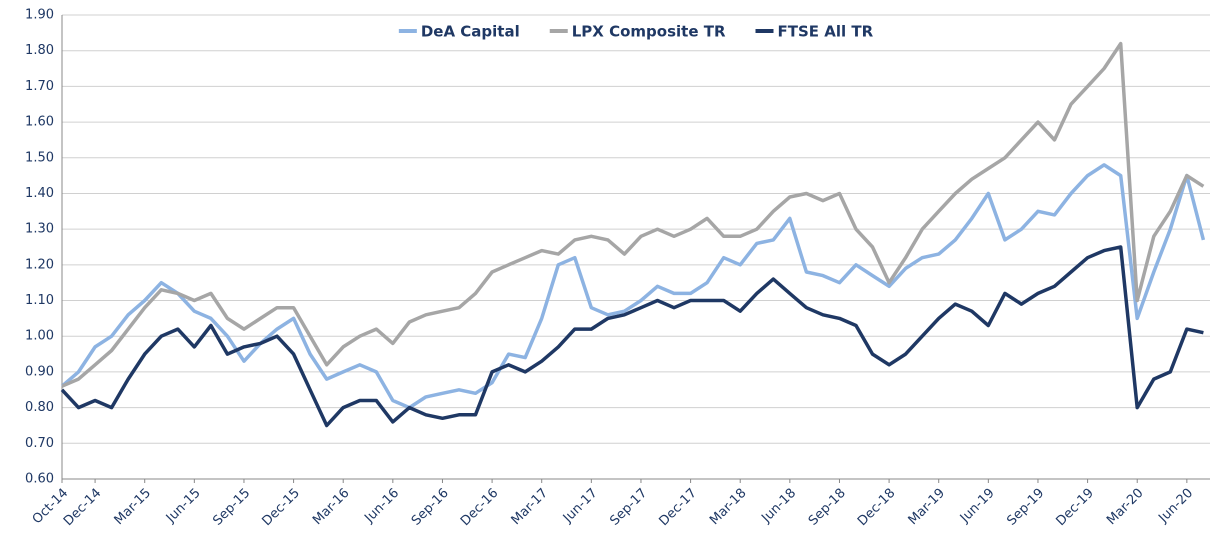  Describe the element at coordinates (82, 507) in the screenshot. I see `x-tick-label: Dec-14` at that location.